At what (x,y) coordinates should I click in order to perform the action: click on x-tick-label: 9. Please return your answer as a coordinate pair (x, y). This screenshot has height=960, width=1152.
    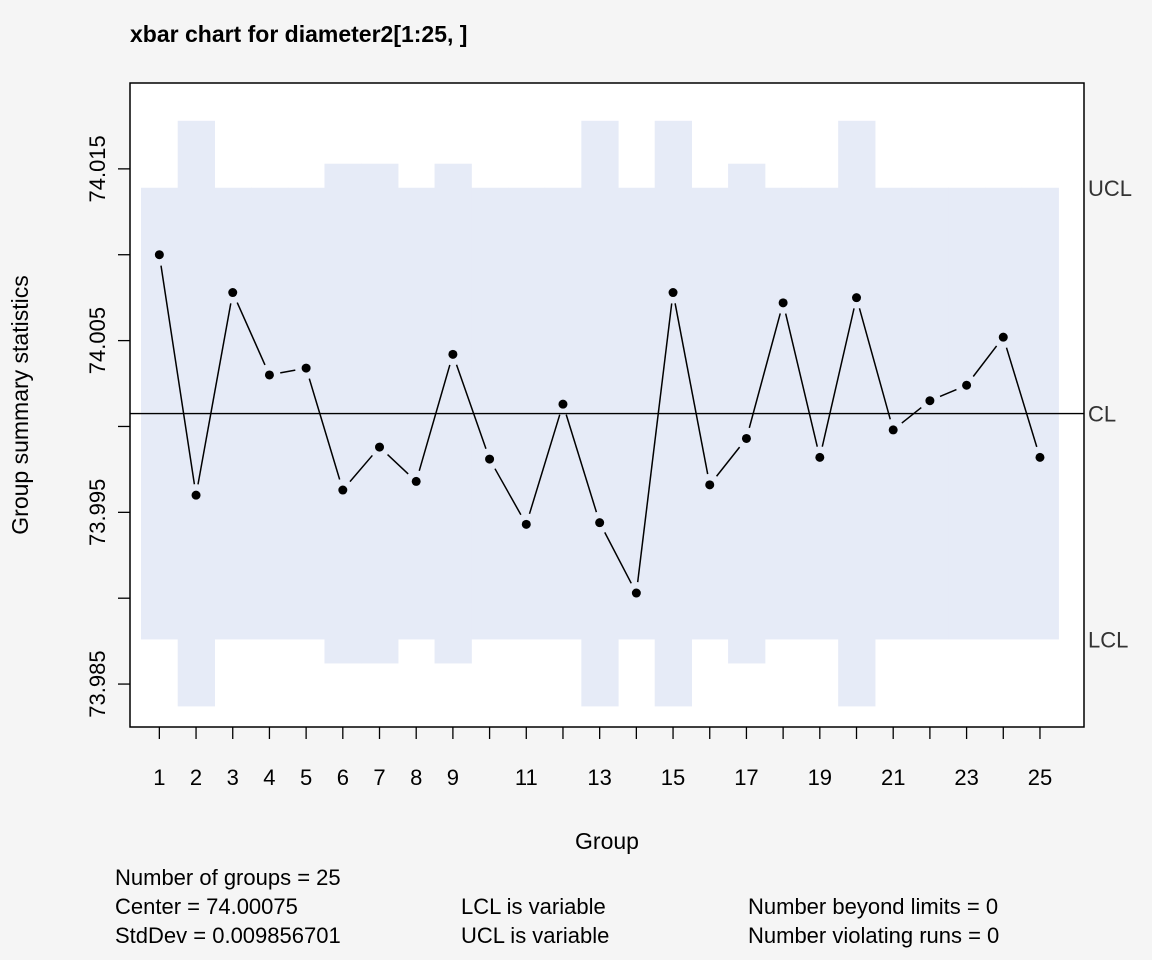
    Looking at the image, I should click on (453, 777).